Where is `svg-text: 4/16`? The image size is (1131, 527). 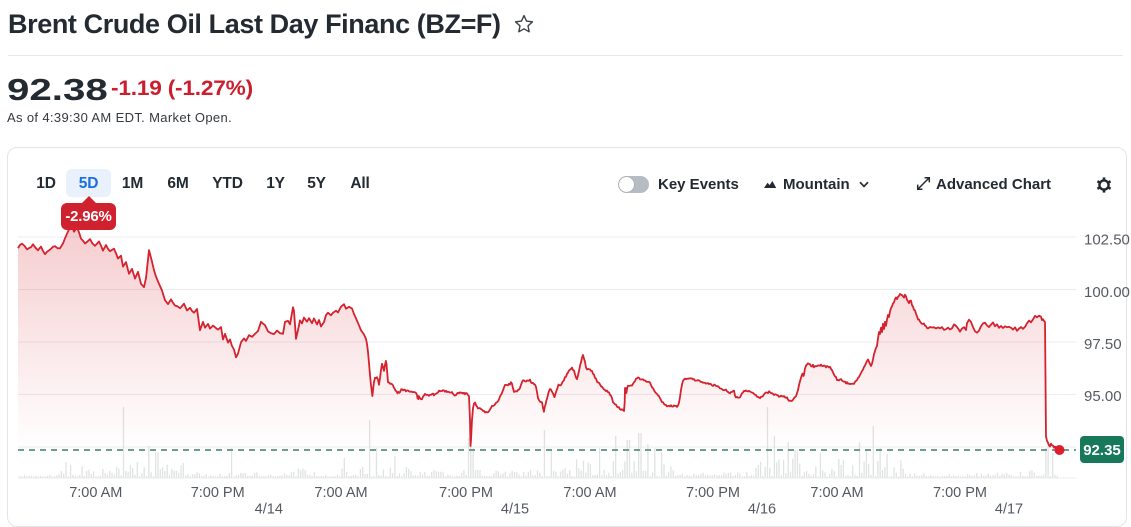
svg-text: 4/16 is located at coordinates (762, 510).